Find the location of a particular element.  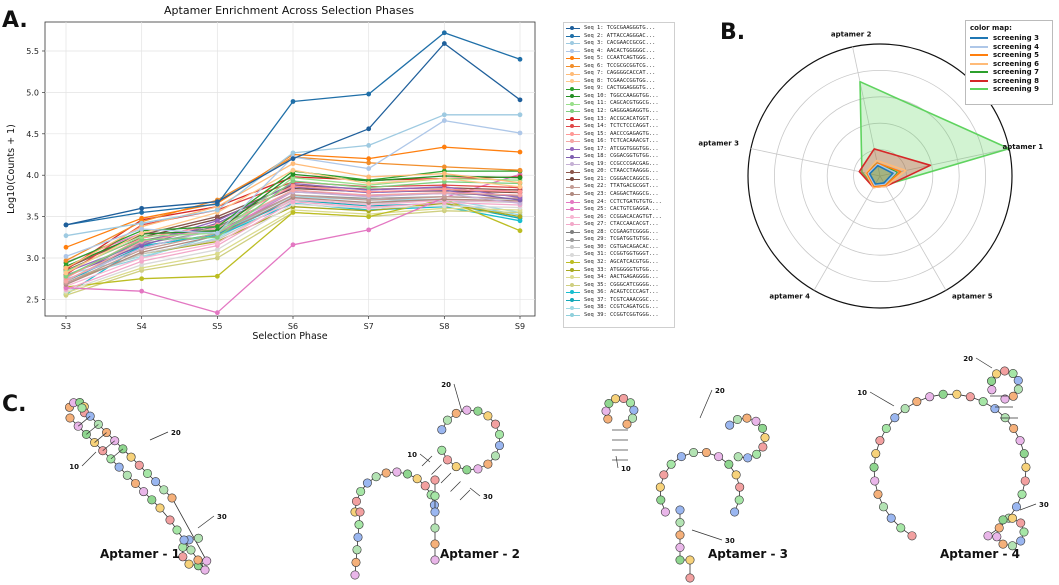

aptamer-1-strand-a is located at coordinates (138, 484).